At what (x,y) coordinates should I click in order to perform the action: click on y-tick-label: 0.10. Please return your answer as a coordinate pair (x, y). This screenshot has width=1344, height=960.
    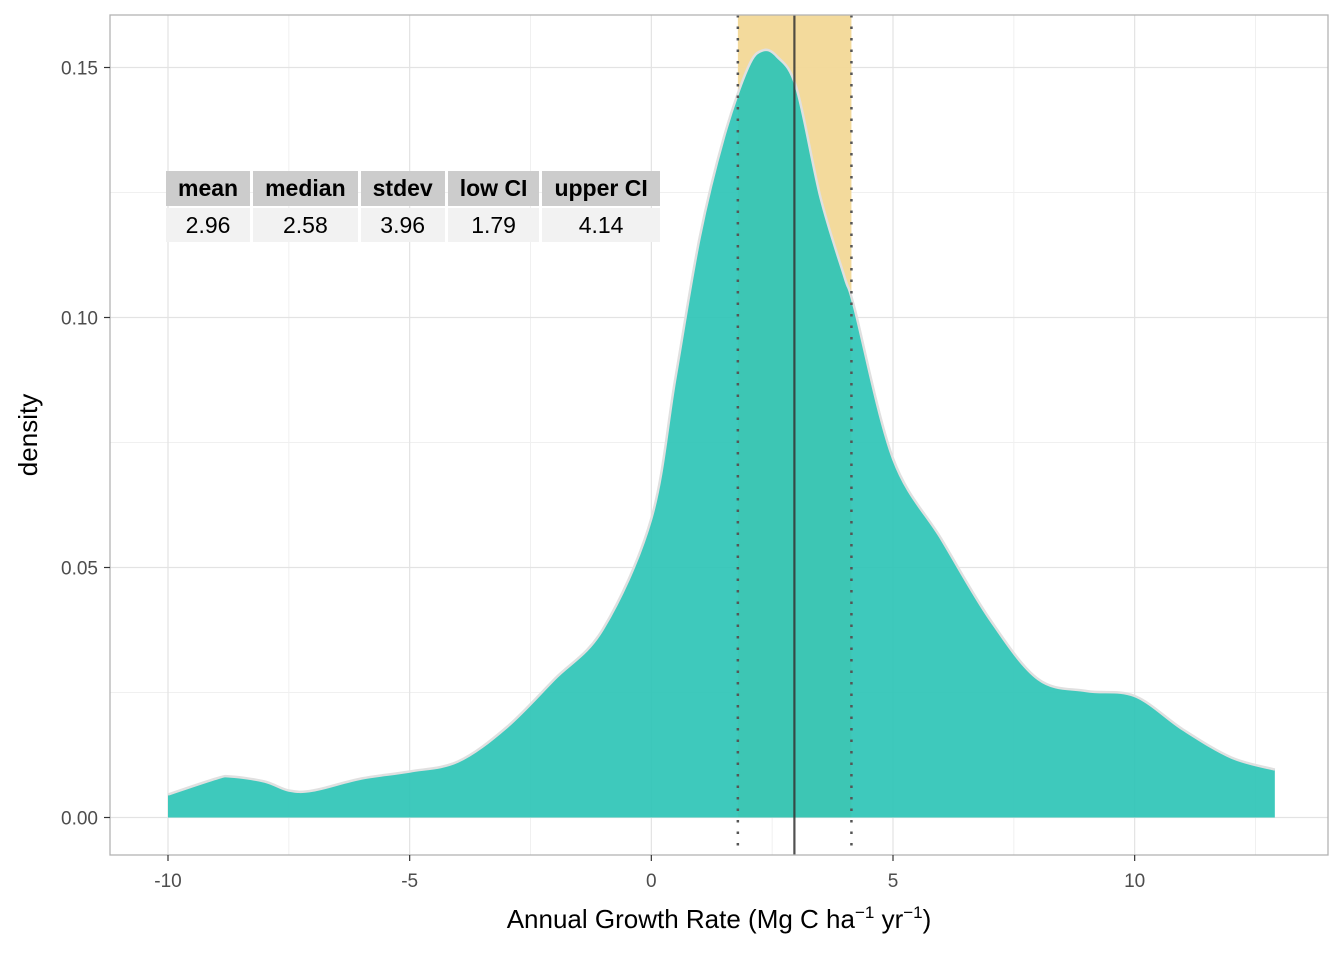
    Looking at the image, I should click on (79, 319).